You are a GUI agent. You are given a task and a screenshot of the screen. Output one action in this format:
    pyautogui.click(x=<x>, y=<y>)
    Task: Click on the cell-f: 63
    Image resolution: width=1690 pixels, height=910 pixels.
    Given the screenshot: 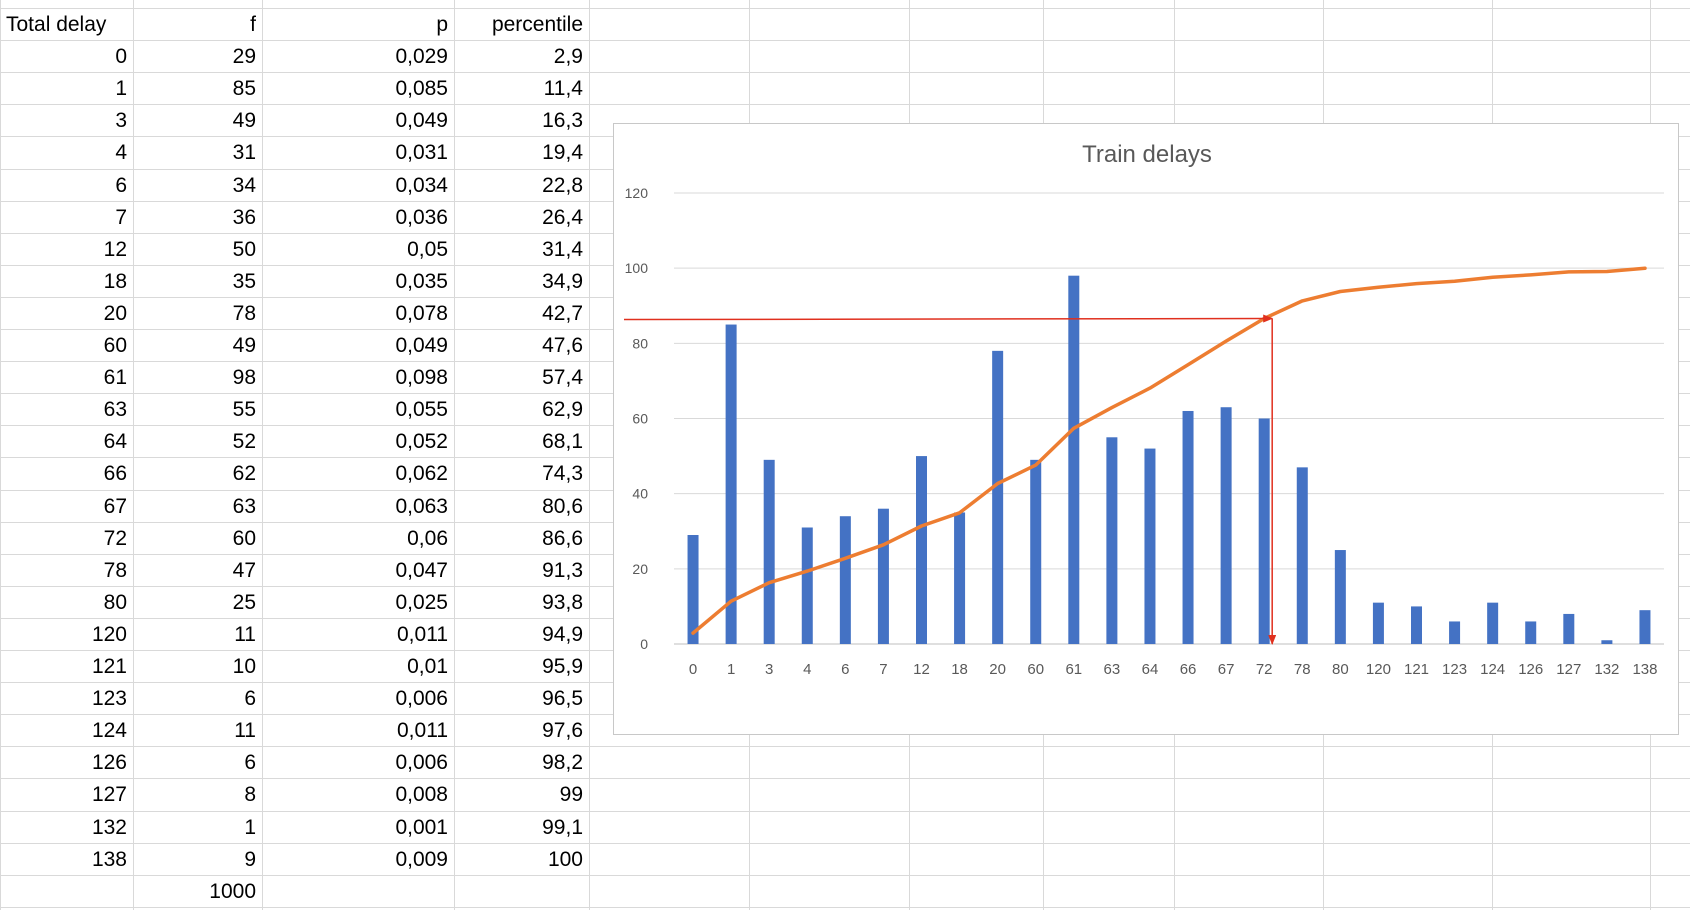 What is the action you would take?
    pyautogui.click(x=244, y=506)
    